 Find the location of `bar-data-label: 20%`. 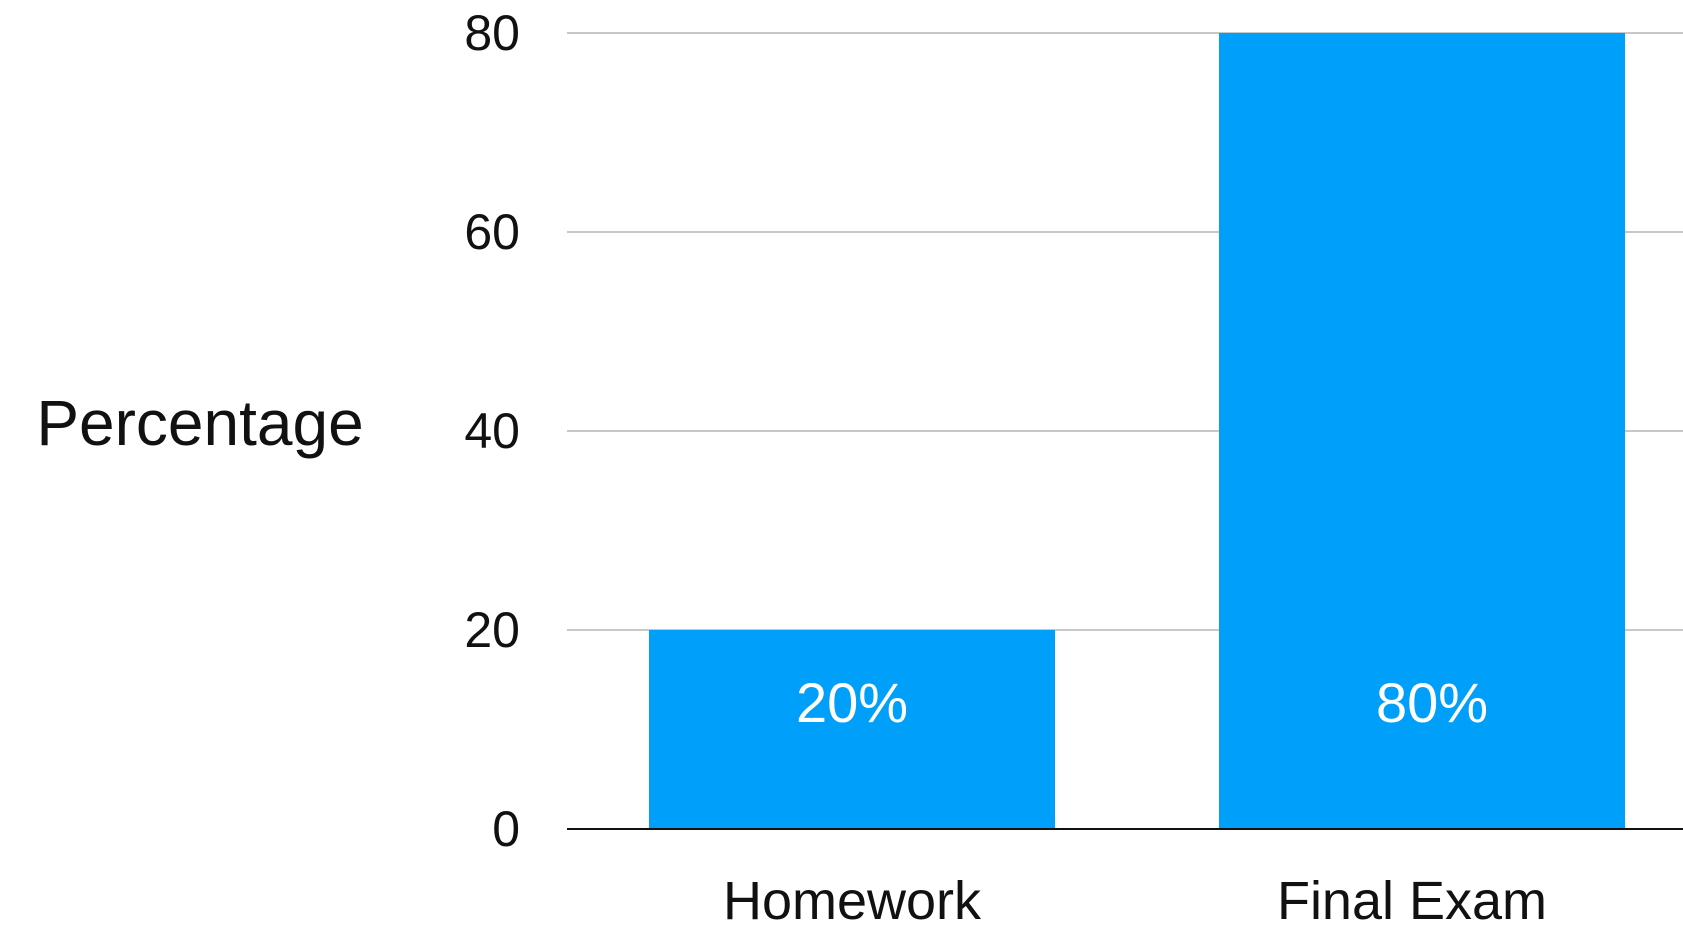

bar-data-label: 20% is located at coordinates (852, 702).